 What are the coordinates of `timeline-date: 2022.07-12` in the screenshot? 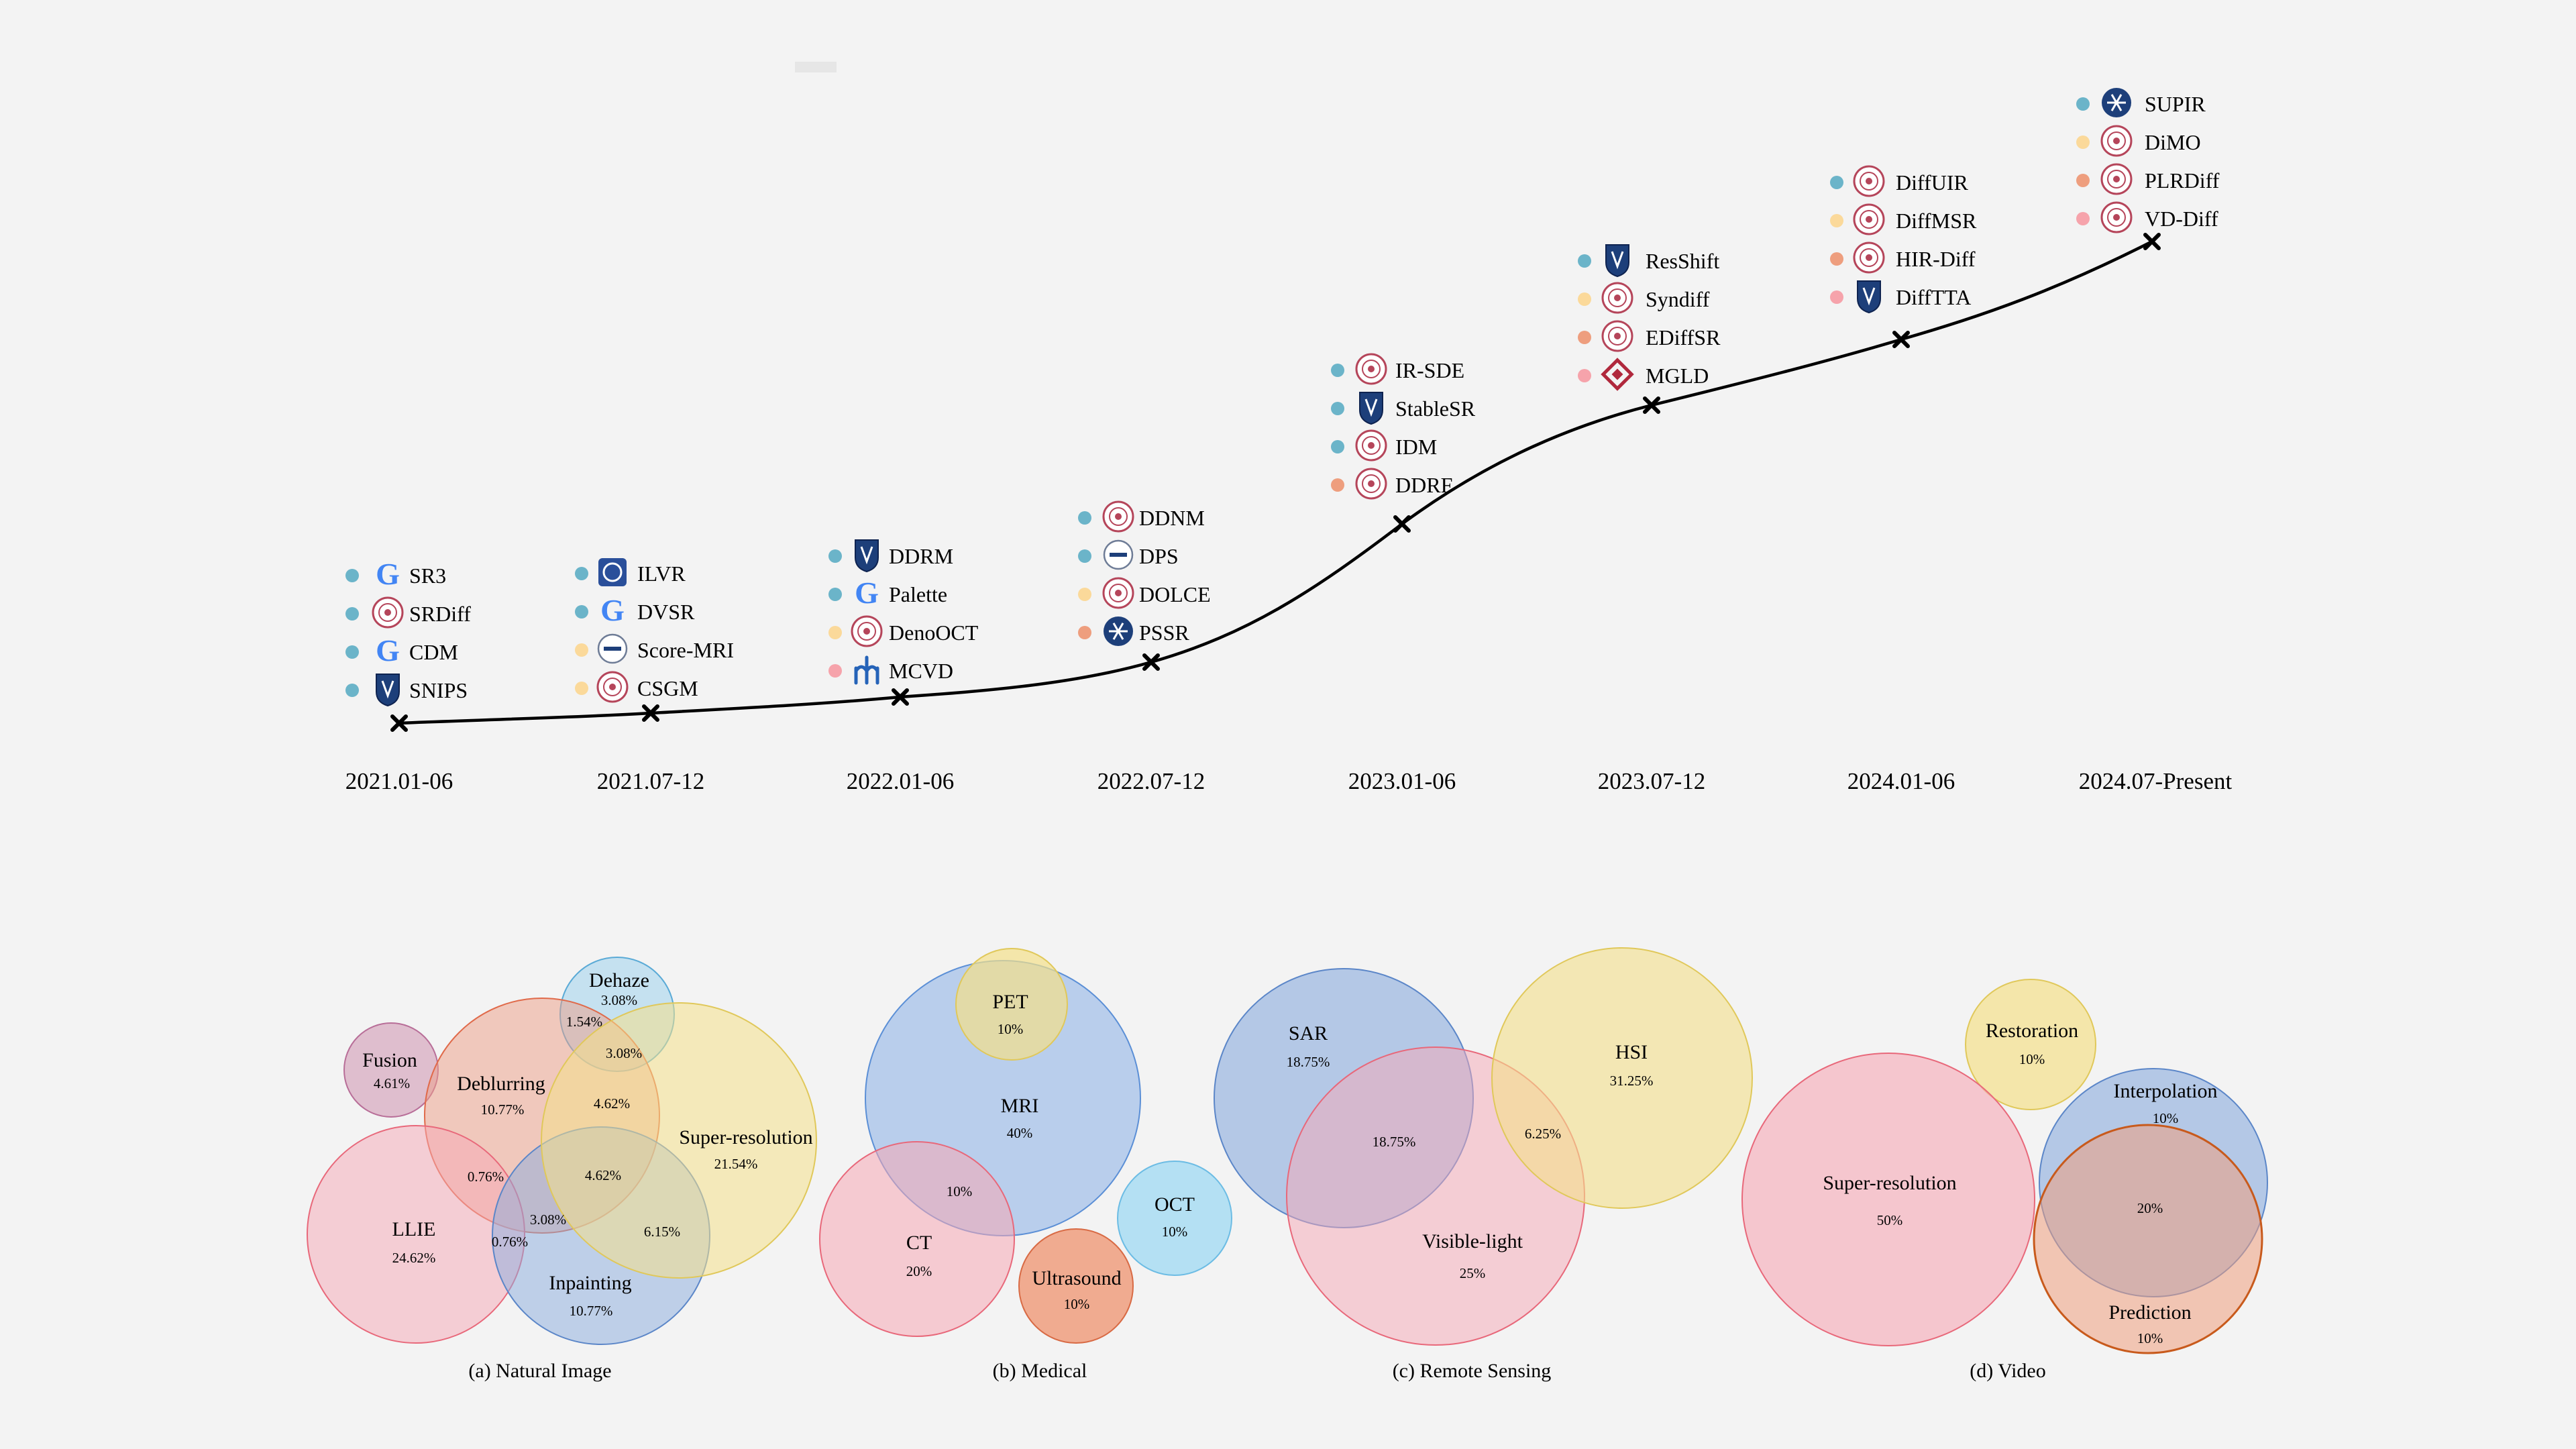 It's located at (1151, 781).